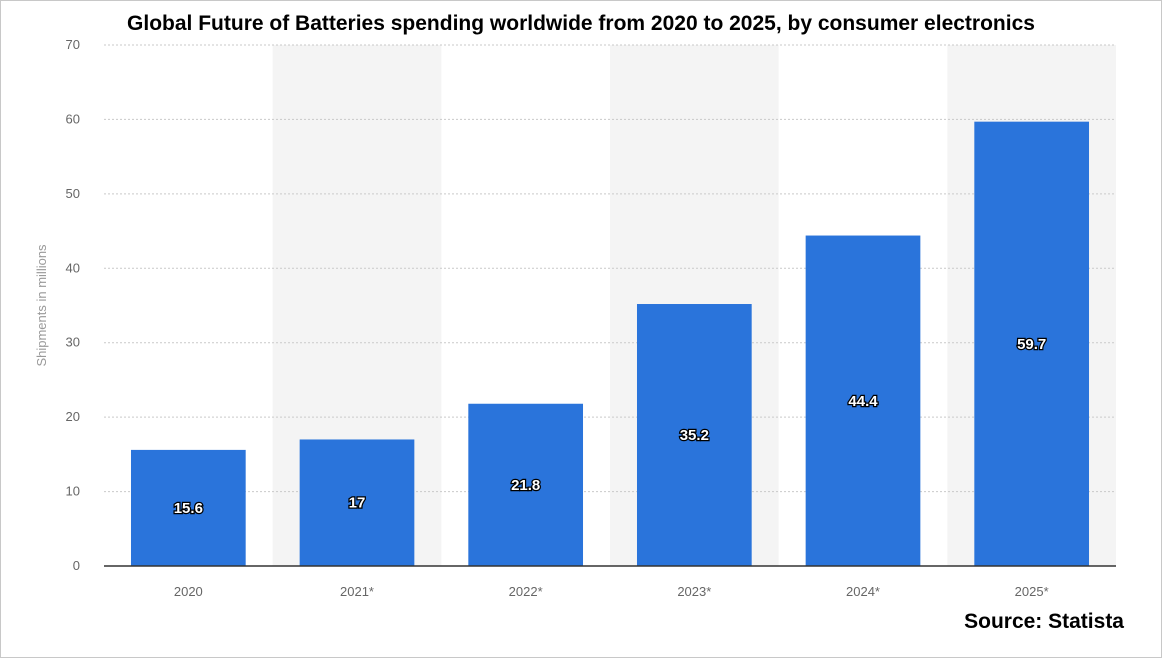 The width and height of the screenshot is (1162, 658). What do you see at coordinates (188, 591) in the screenshot?
I see `x-tick-2020: 2020` at bounding box center [188, 591].